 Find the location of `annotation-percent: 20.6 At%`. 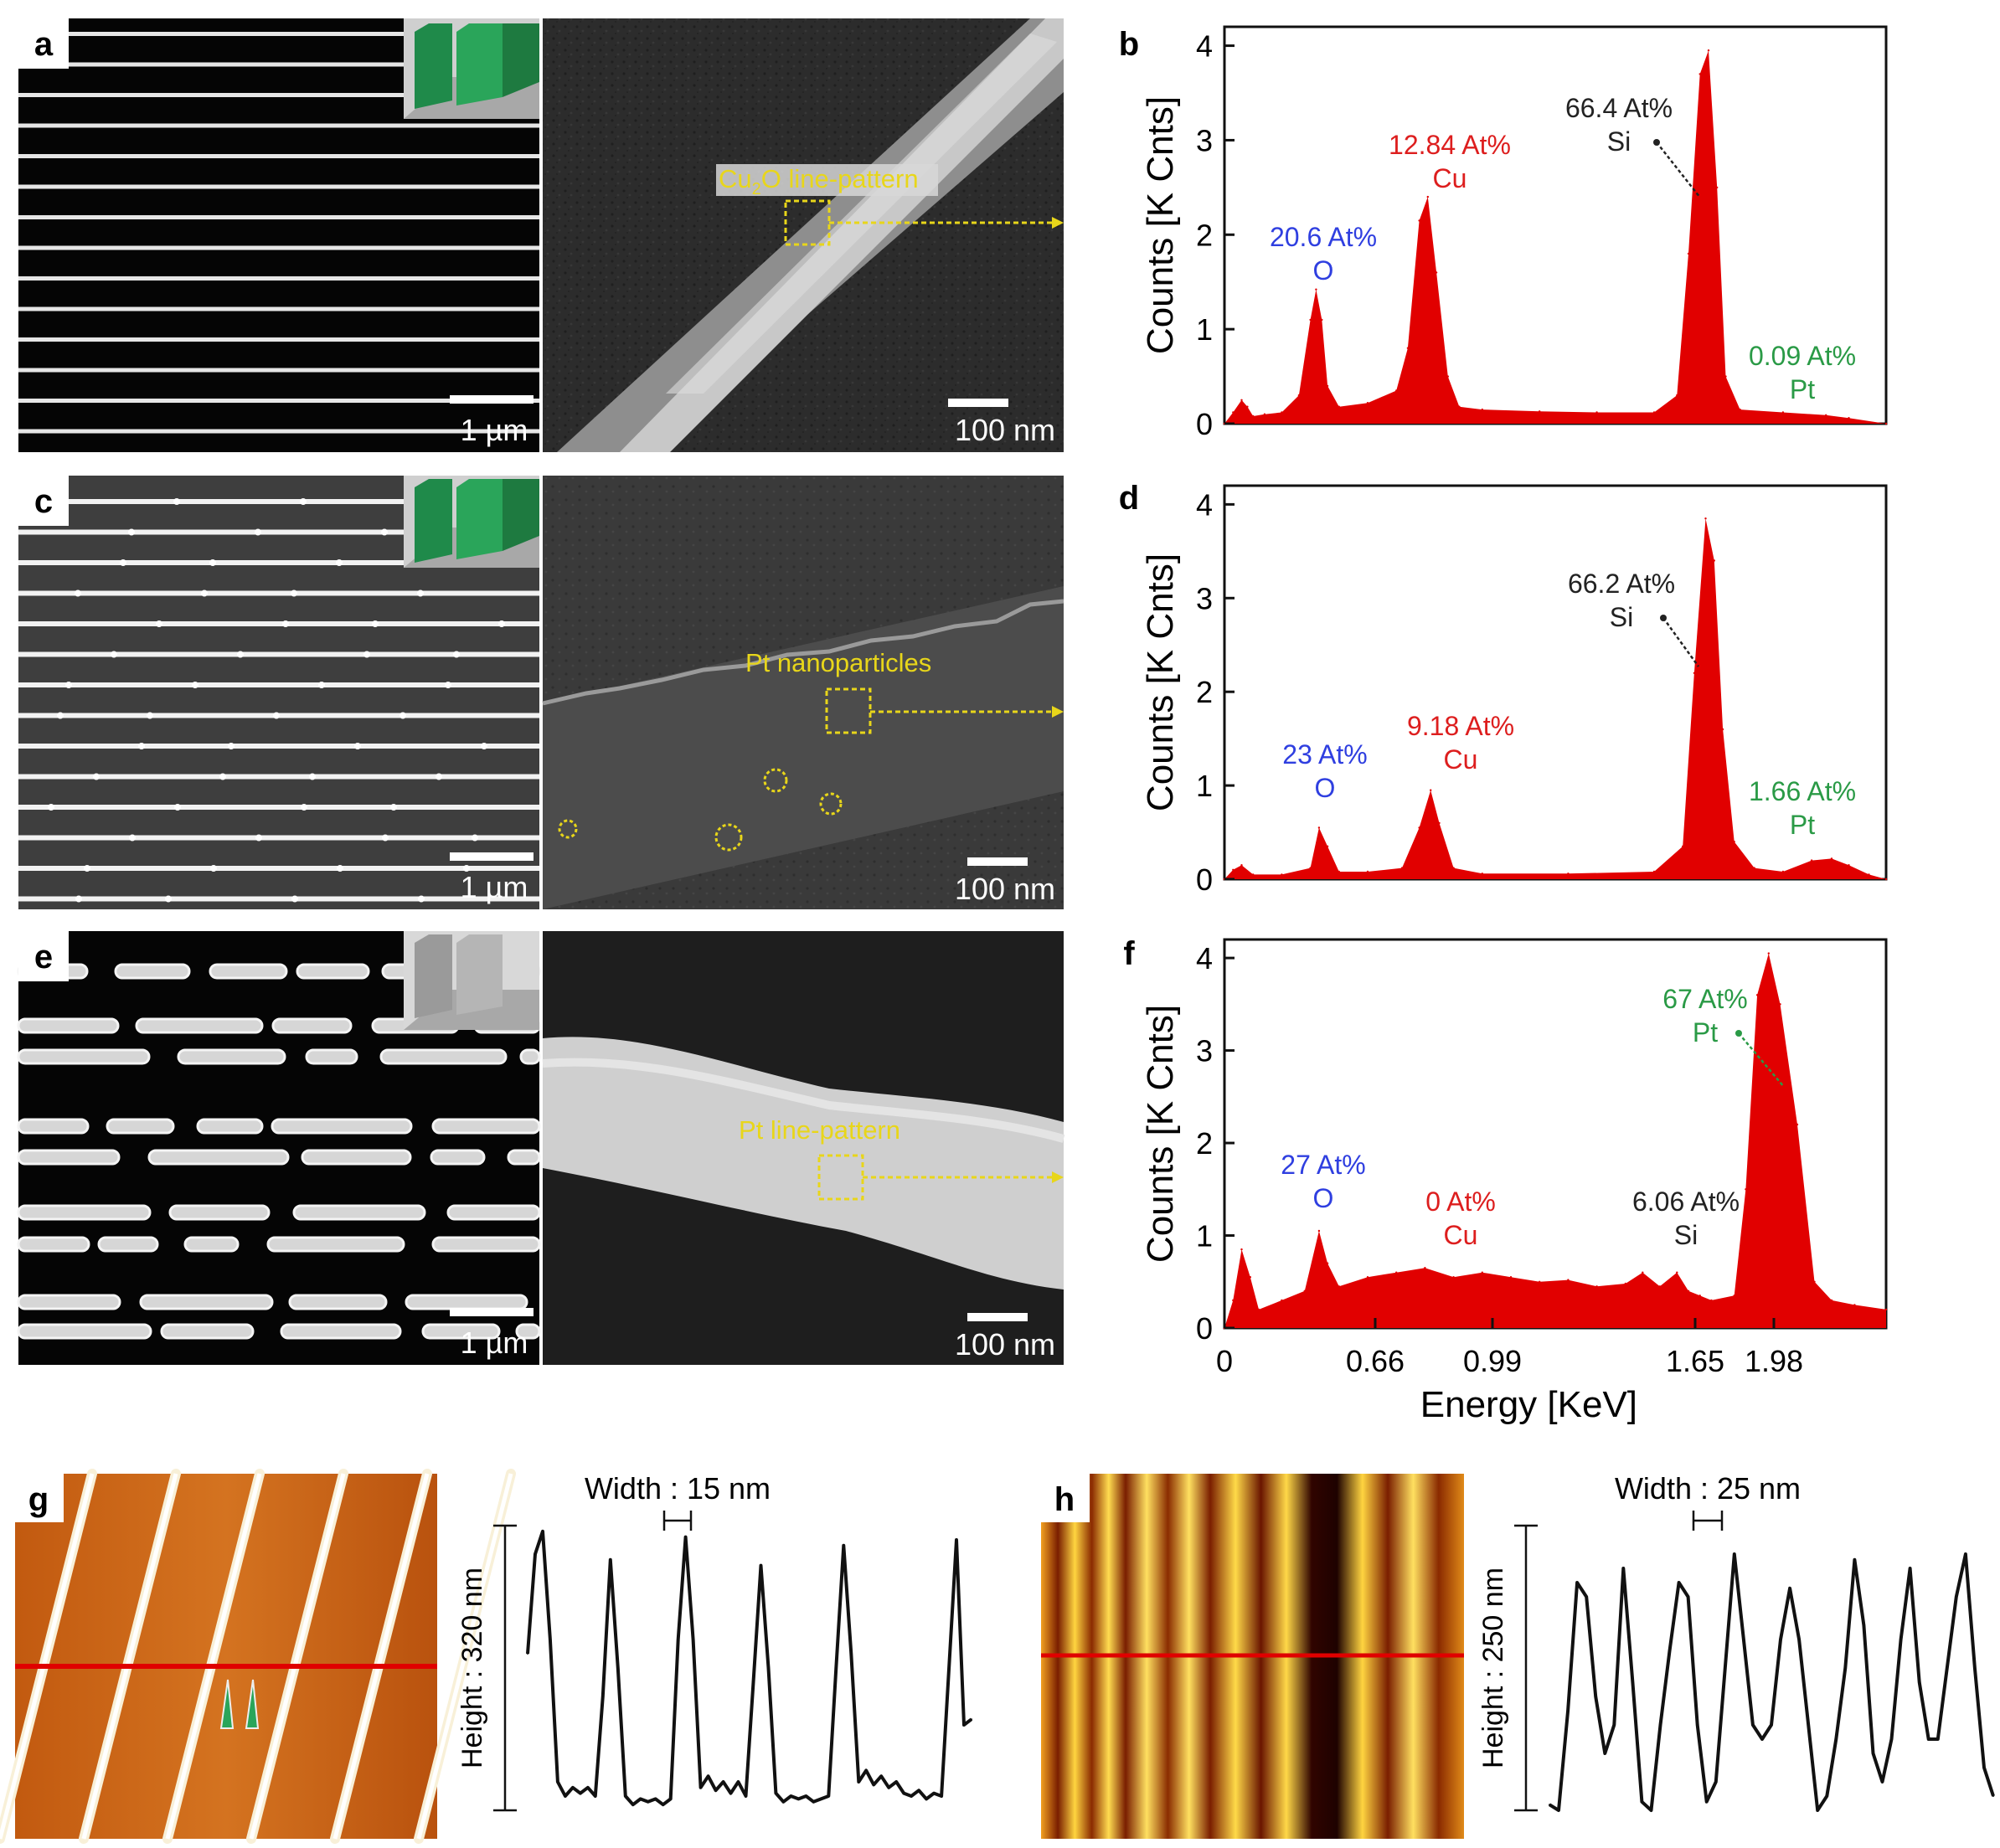

annotation-percent: 20.6 At% is located at coordinates (1323, 237).